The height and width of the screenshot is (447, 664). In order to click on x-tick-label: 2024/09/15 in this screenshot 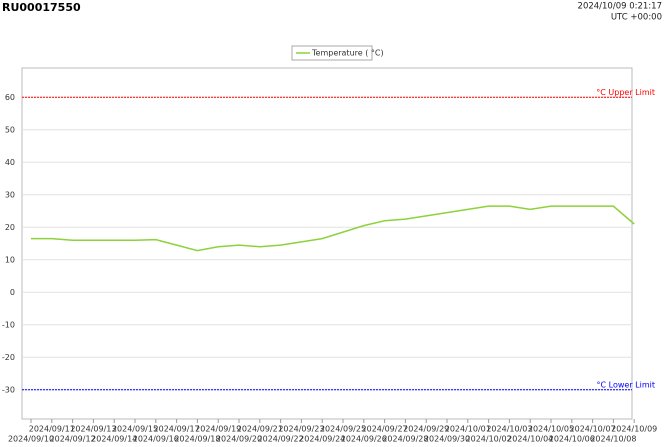, I will do `click(135, 429)`.